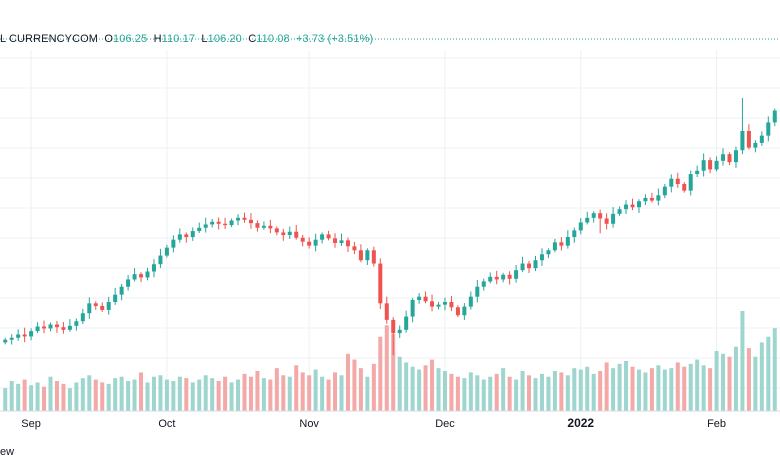 This screenshot has height=470, width=780. Describe the element at coordinates (580, 423) in the screenshot. I see `x-tick-label: 2022` at that location.